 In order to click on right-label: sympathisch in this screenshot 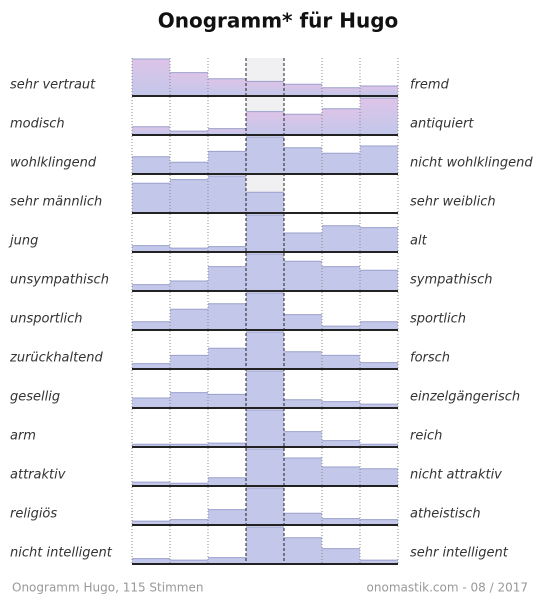, I will do `click(451, 280)`.